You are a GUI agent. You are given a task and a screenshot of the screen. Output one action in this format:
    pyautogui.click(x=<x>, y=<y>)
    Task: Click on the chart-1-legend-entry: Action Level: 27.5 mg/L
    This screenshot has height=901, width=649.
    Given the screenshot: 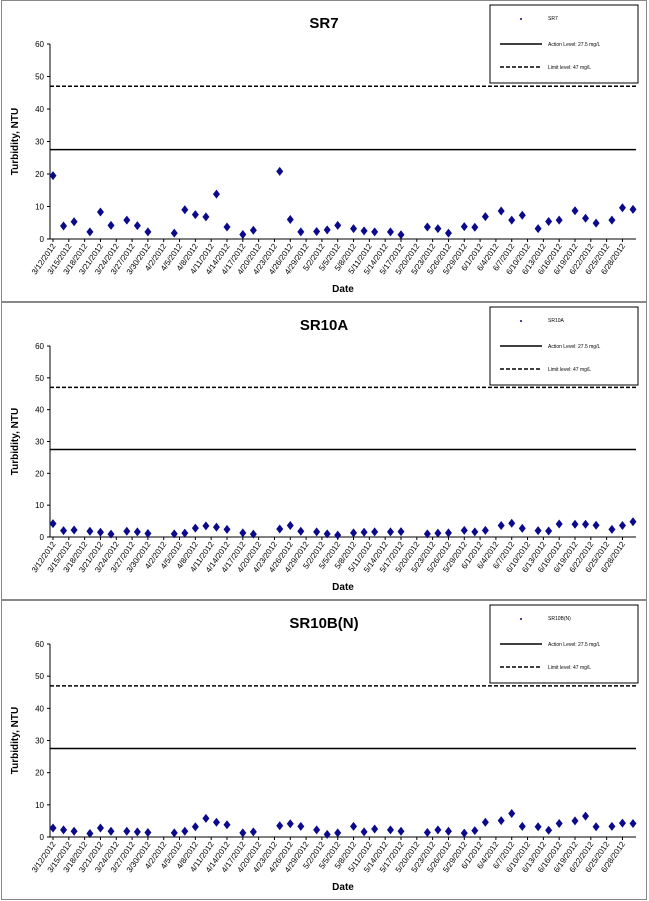 What is the action you would take?
    pyautogui.click(x=574, y=45)
    